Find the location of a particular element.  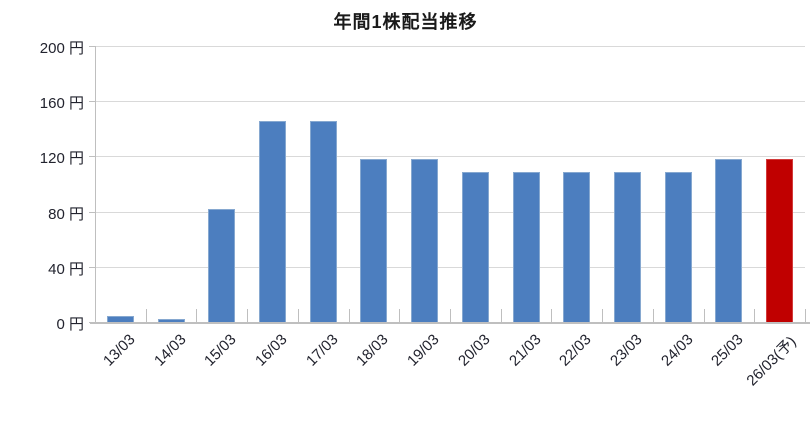

x-axis-label: 25/03 is located at coordinates (727, 350).